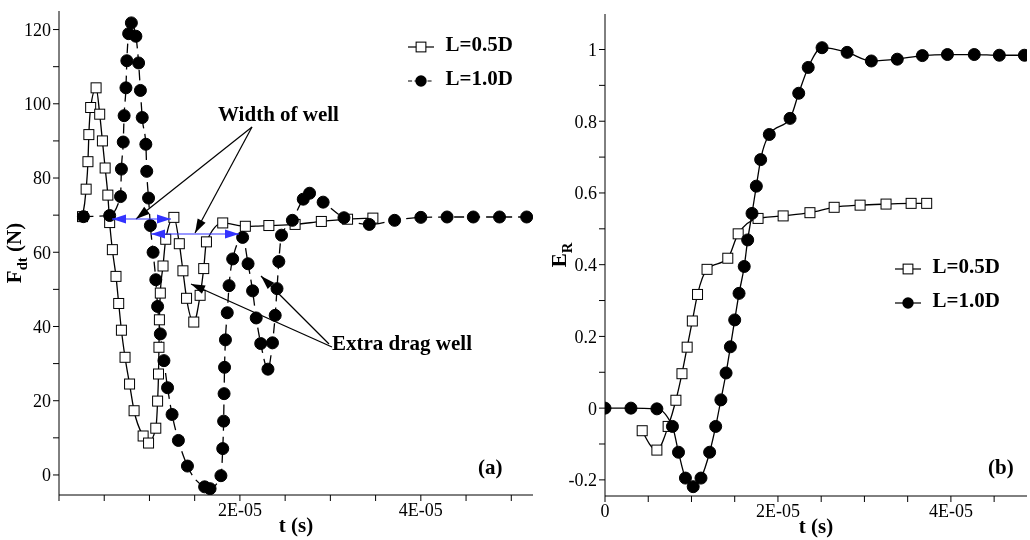  I want to click on annotation: Extra drag well, so click(402, 343).